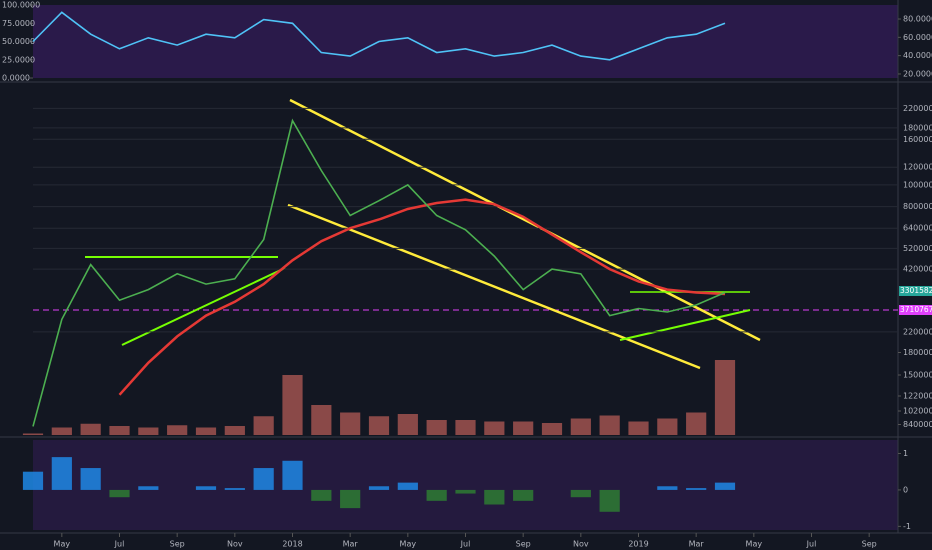 This screenshot has width=932, height=550. Describe the element at coordinates (917, 167) in the screenshot. I see `y-tick-label: 12000000000` at that location.